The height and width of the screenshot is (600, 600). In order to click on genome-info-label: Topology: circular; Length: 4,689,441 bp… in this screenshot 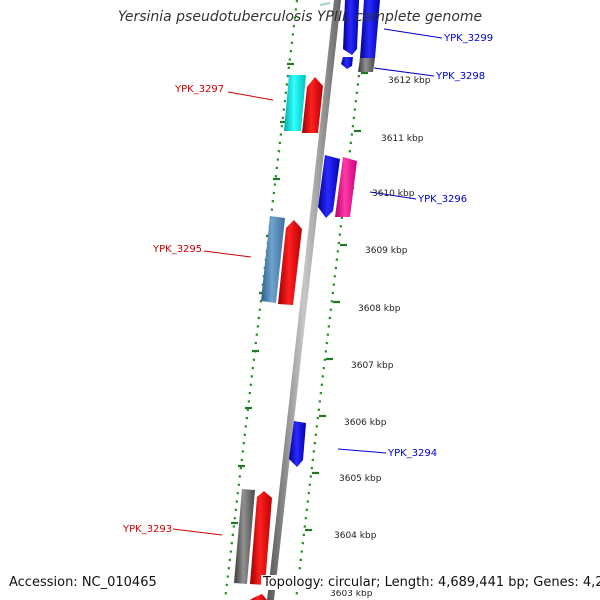, I will do `click(430, 582)`.